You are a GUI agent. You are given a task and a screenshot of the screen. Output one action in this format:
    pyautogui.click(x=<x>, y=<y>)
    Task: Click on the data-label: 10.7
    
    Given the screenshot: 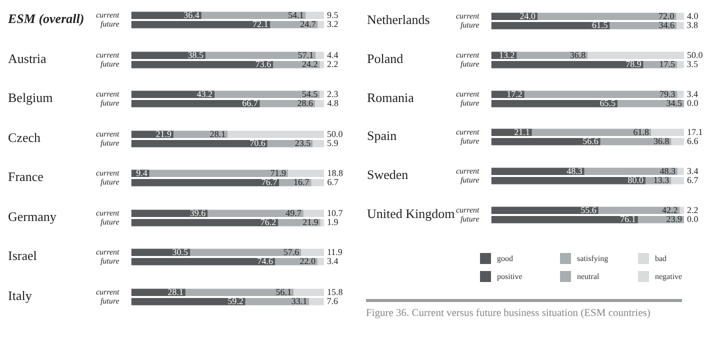 What is the action you would take?
    pyautogui.click(x=335, y=212)
    